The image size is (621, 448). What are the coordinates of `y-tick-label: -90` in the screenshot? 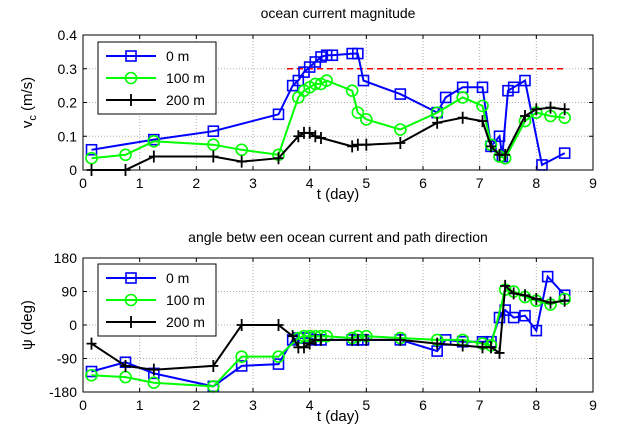 It's located at (67, 359).